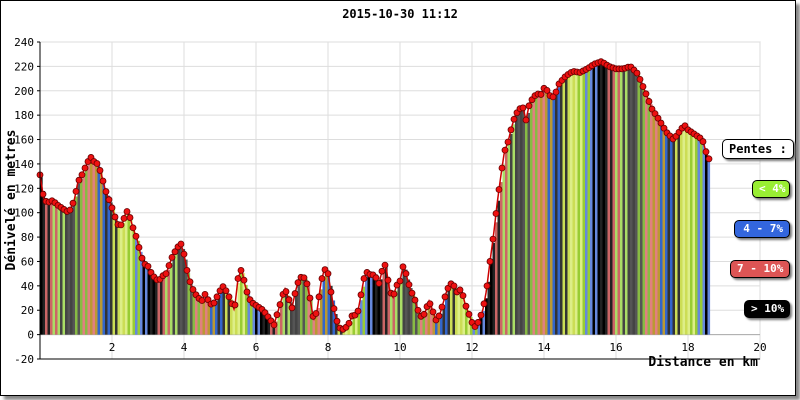 This screenshot has width=800, height=400. Describe the element at coordinates (762, 229) in the screenshot. I see `legend-item-4-7: 4 - 7%` at that location.